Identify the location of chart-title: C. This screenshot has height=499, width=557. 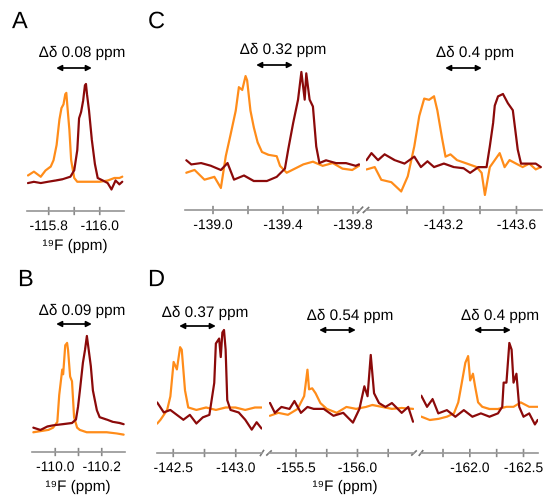
(156, 20).